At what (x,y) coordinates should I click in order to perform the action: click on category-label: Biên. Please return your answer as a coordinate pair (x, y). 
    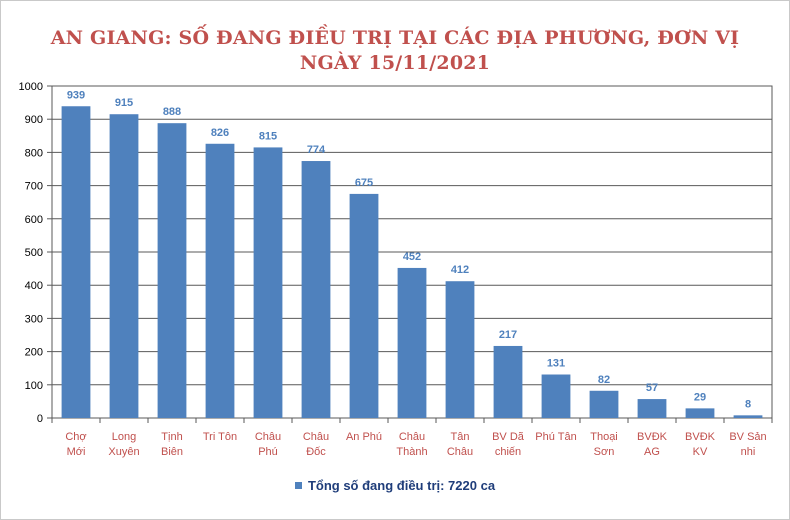
    Looking at the image, I should click on (172, 452).